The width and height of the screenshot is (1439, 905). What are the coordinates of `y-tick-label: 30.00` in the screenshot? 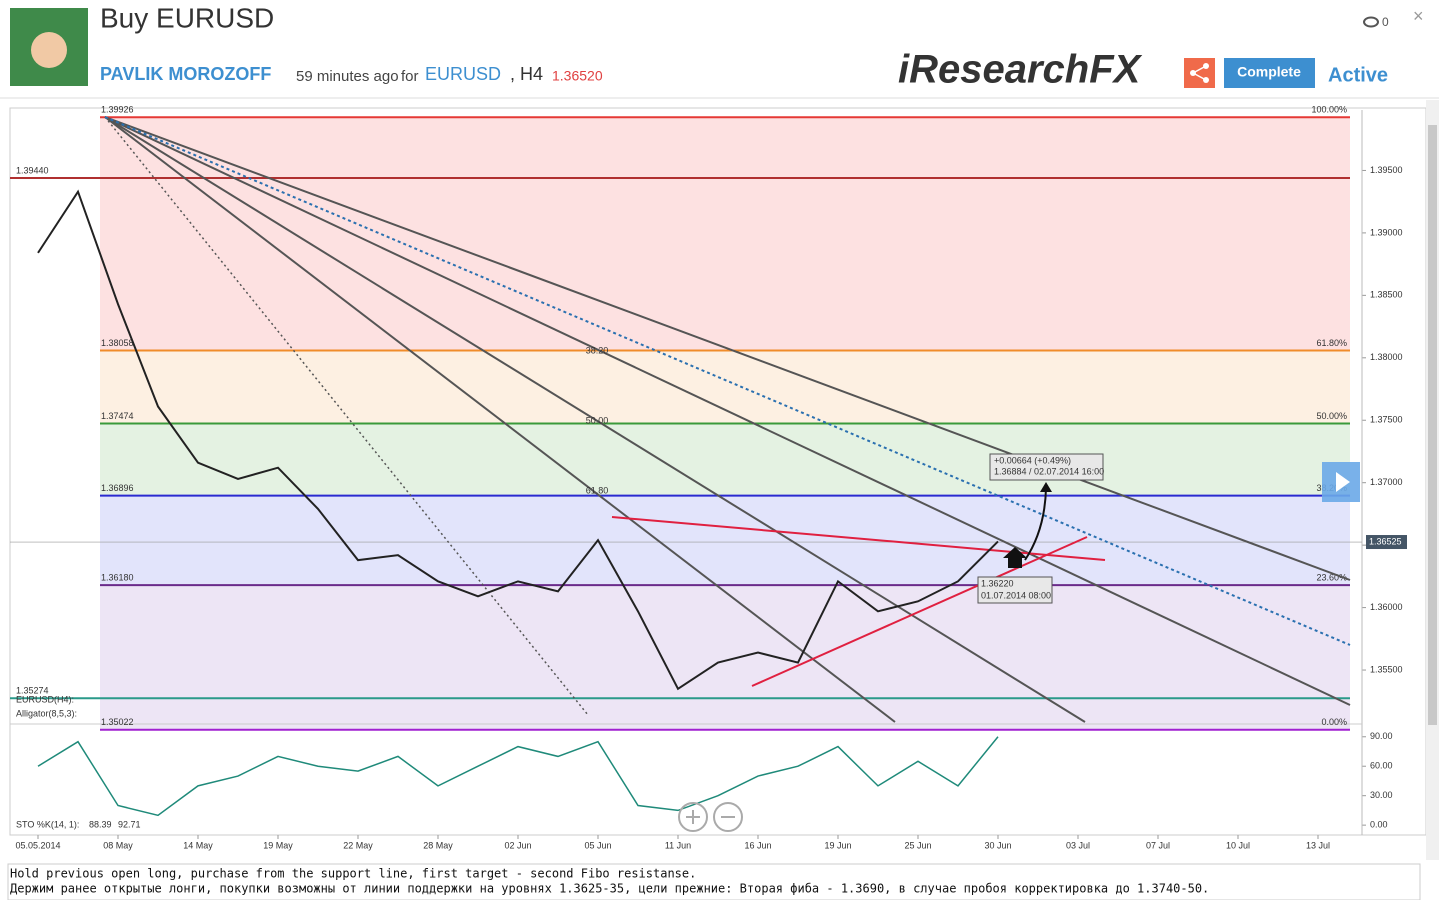 It's located at (1381, 795).